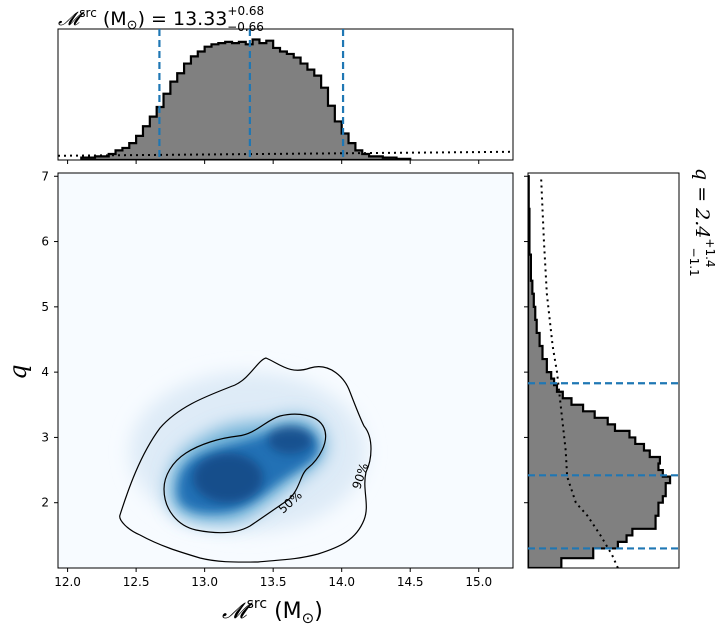  I want to click on y-tick-label: 2, so click(45, 503).